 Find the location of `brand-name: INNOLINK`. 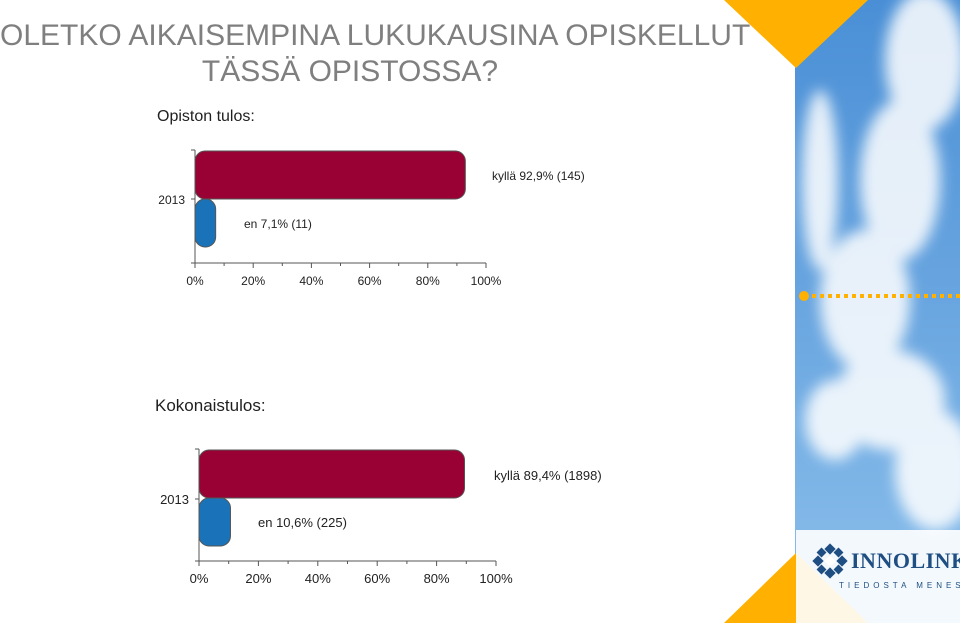

brand-name: INNOLINK is located at coordinates (905, 560).